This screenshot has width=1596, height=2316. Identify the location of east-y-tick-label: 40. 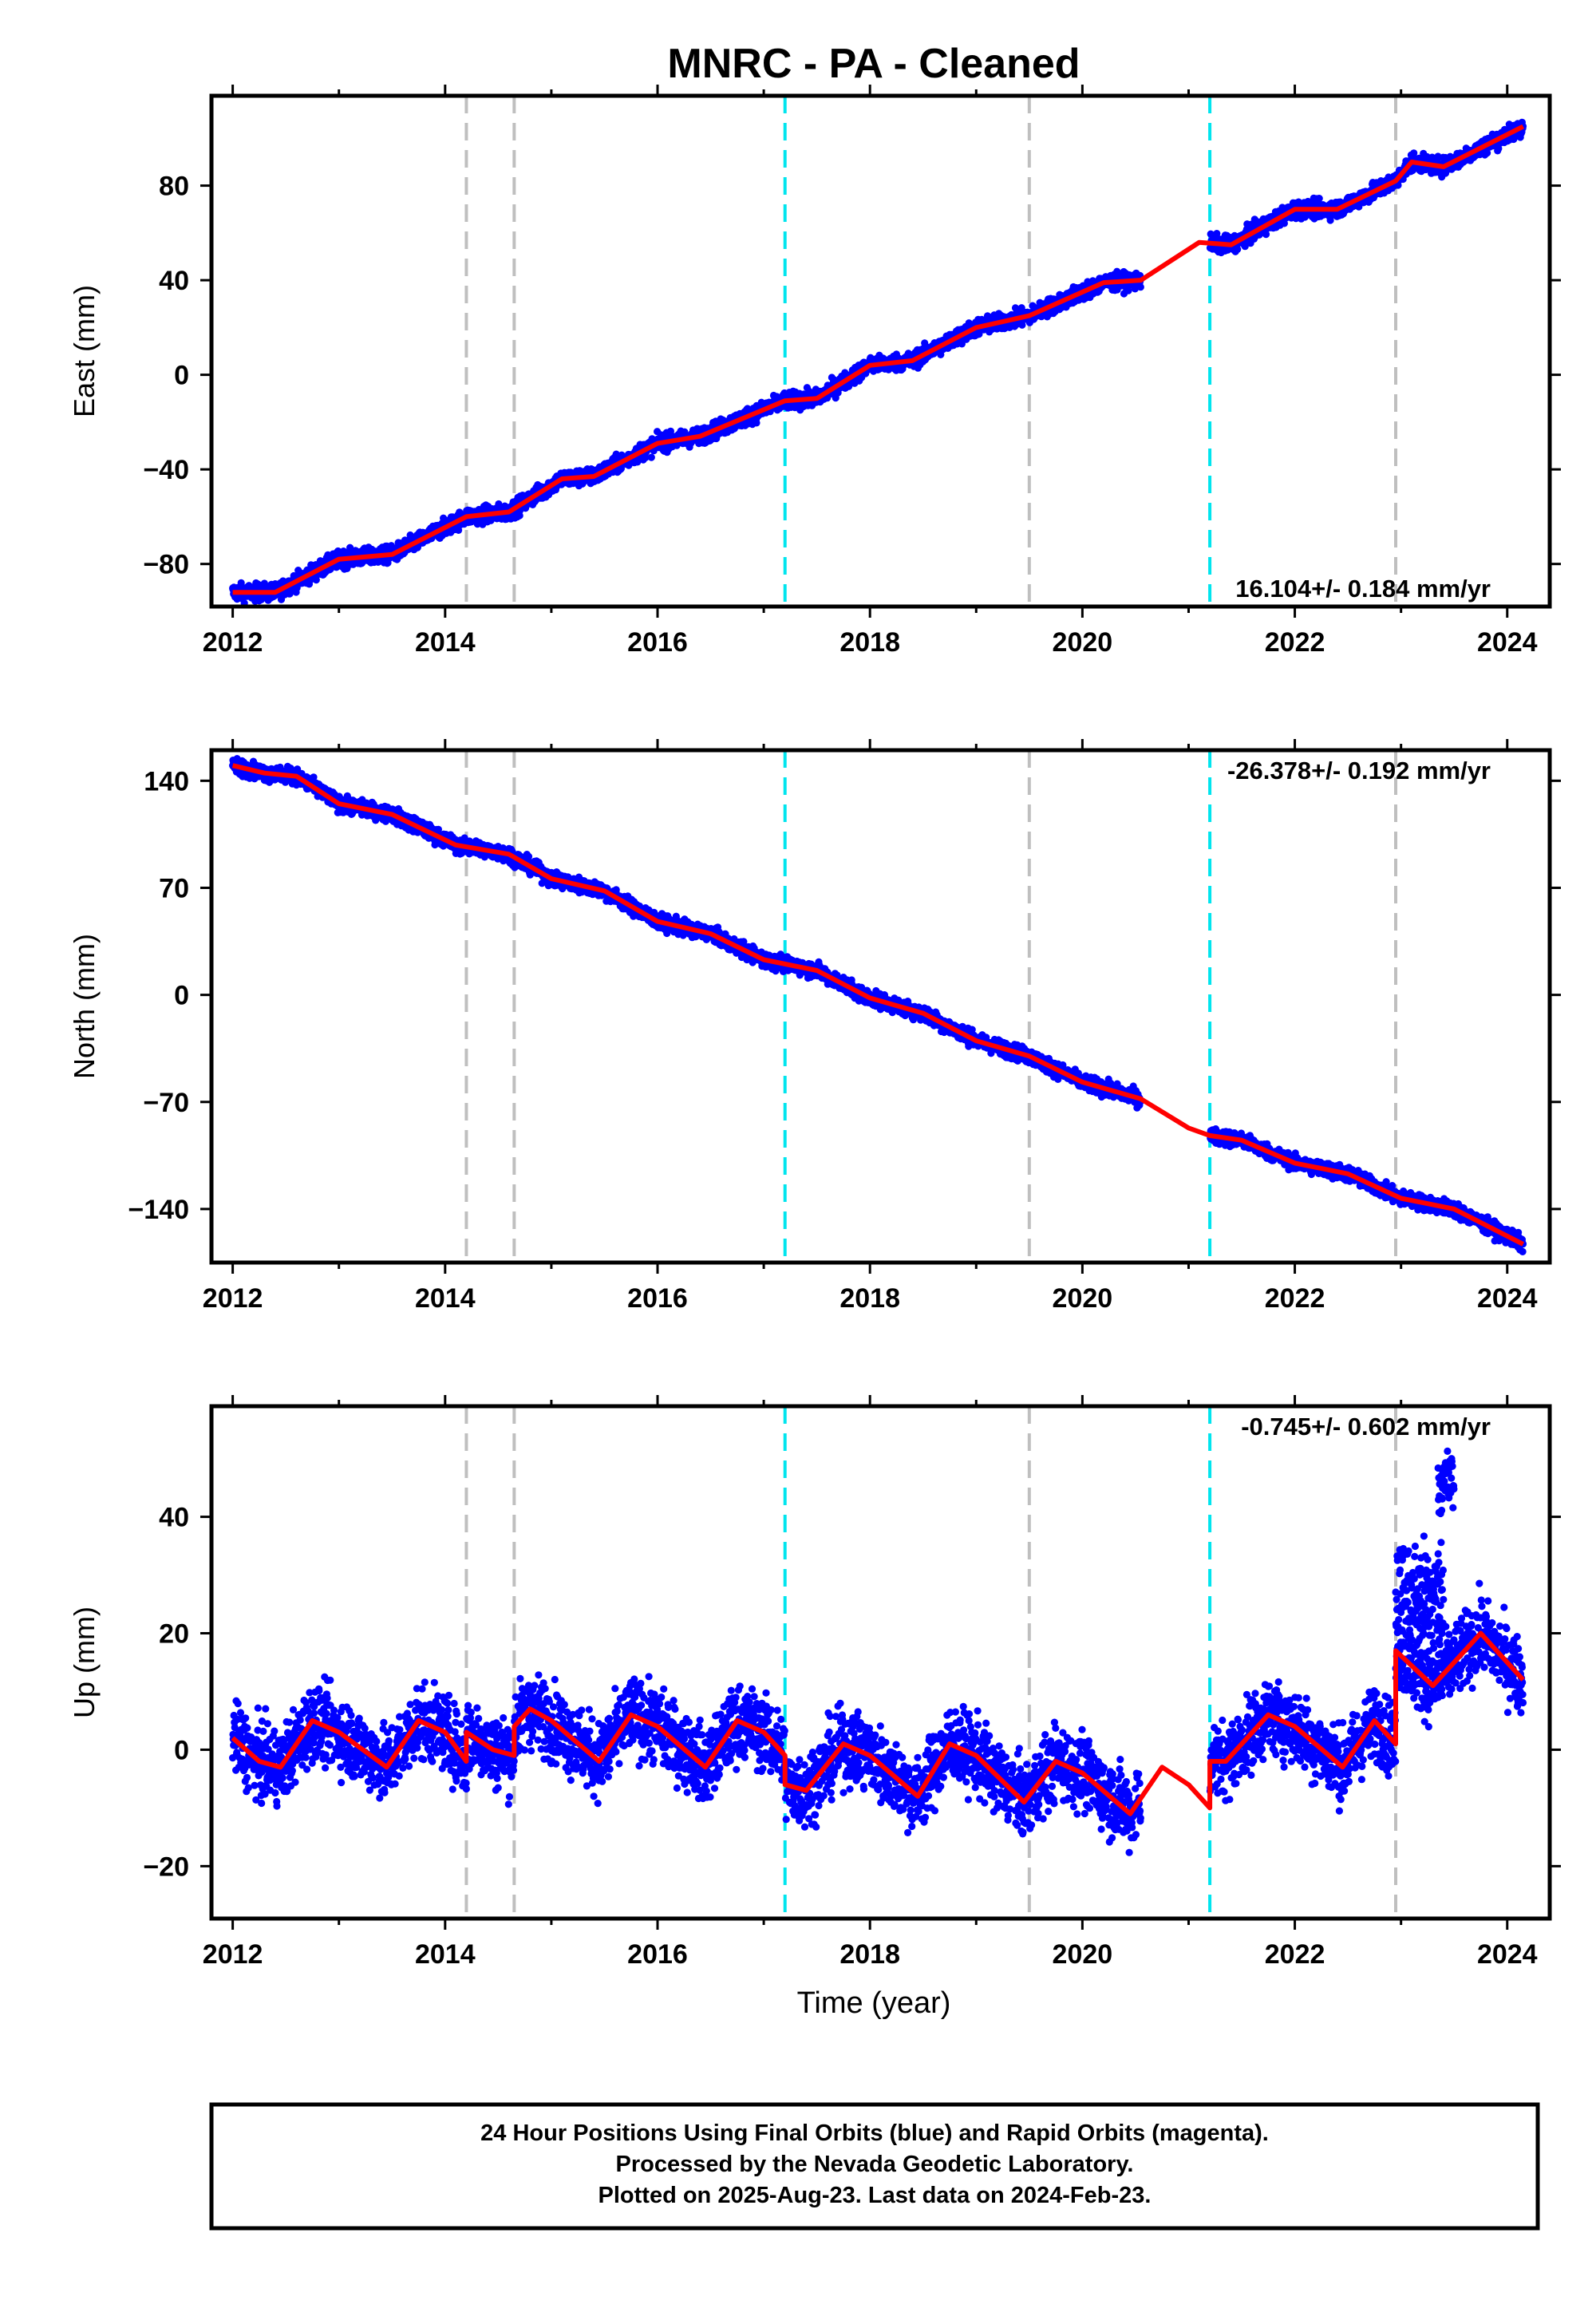
(174, 281).